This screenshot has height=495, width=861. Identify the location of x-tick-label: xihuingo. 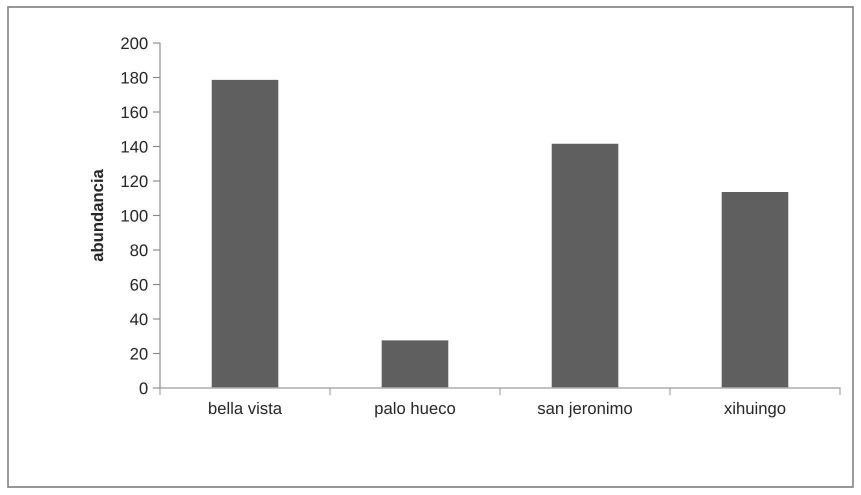
(755, 410).